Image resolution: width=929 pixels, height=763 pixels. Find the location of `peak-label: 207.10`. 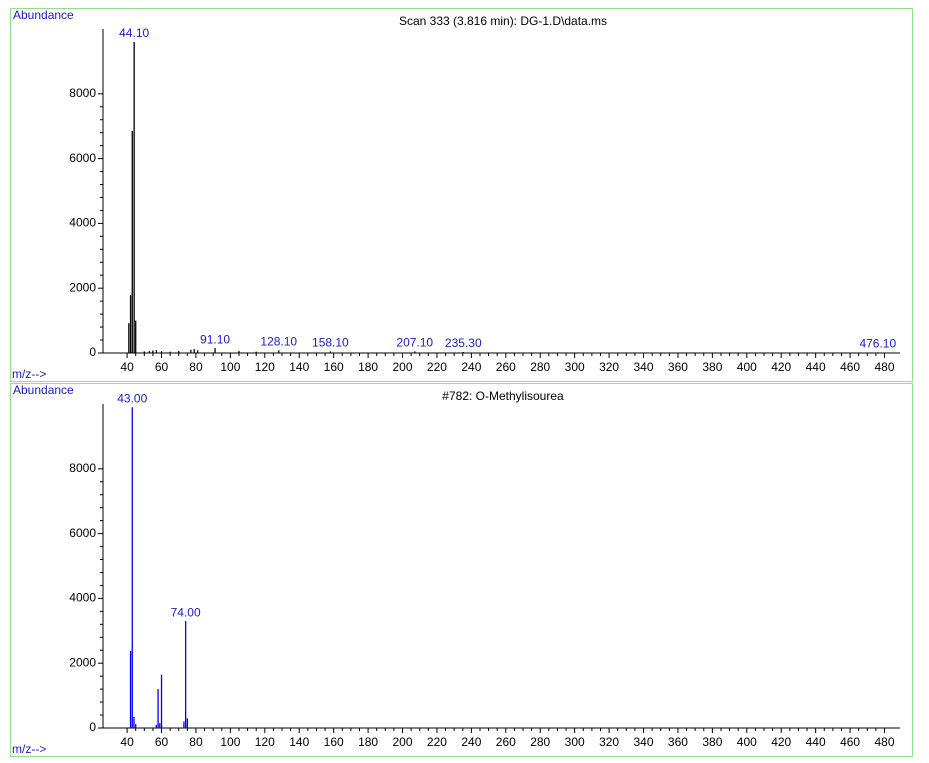

peak-label: 207.10 is located at coordinates (414, 343).